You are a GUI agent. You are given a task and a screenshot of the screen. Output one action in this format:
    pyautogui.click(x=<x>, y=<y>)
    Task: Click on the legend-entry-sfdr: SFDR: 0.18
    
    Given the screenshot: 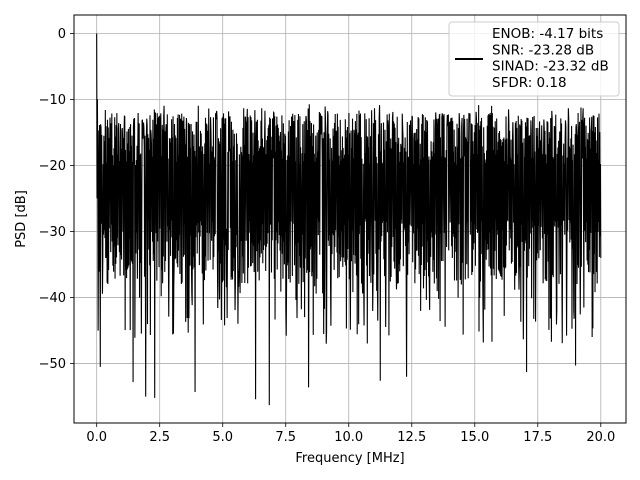 What is the action you would take?
    pyautogui.click(x=529, y=83)
    